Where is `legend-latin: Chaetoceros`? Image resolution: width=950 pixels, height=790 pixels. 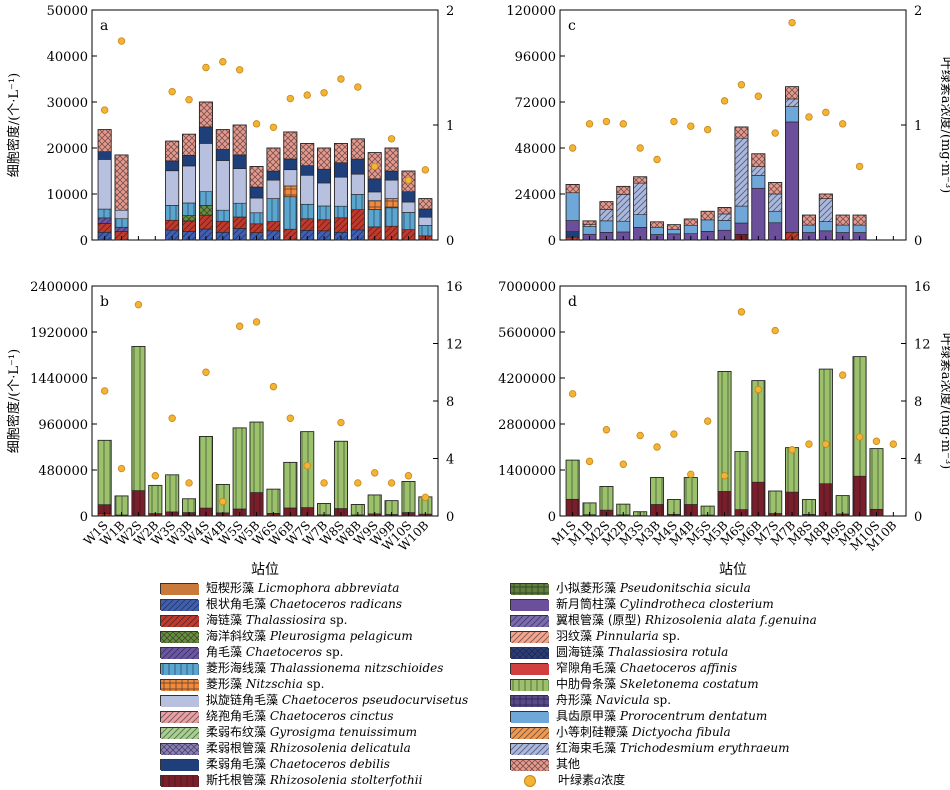
legend-latin: Chaetoceros is located at coordinates (283, 652).